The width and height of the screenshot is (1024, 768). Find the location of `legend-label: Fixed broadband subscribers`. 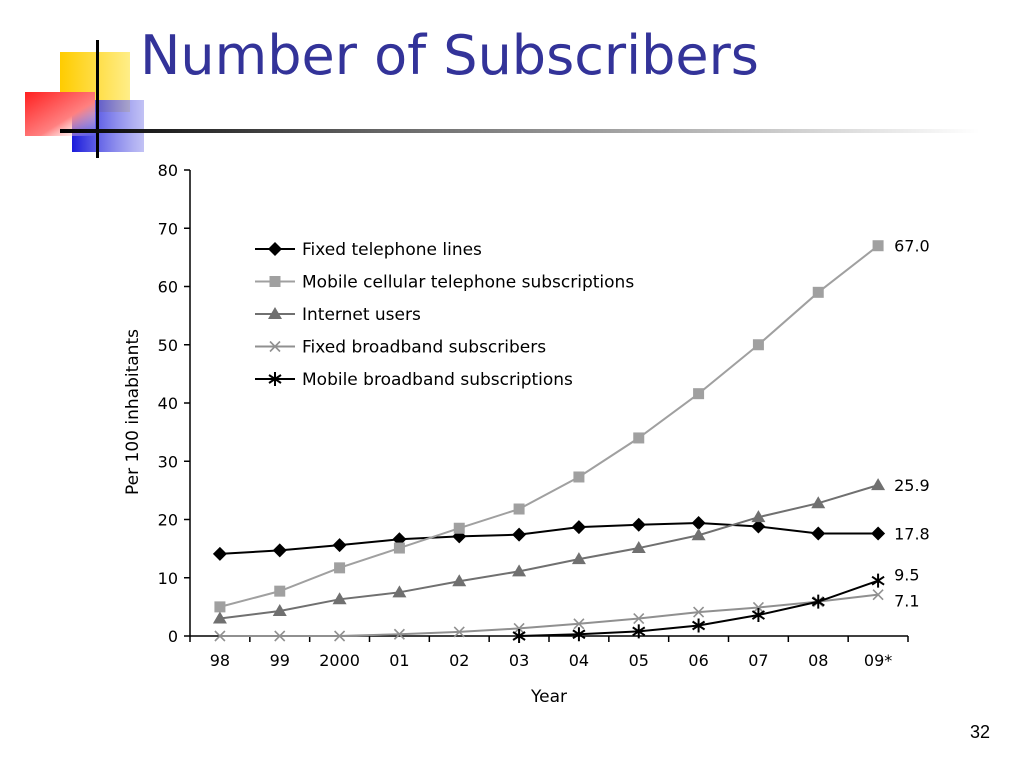

legend-label: Fixed broadband subscribers is located at coordinates (424, 348).